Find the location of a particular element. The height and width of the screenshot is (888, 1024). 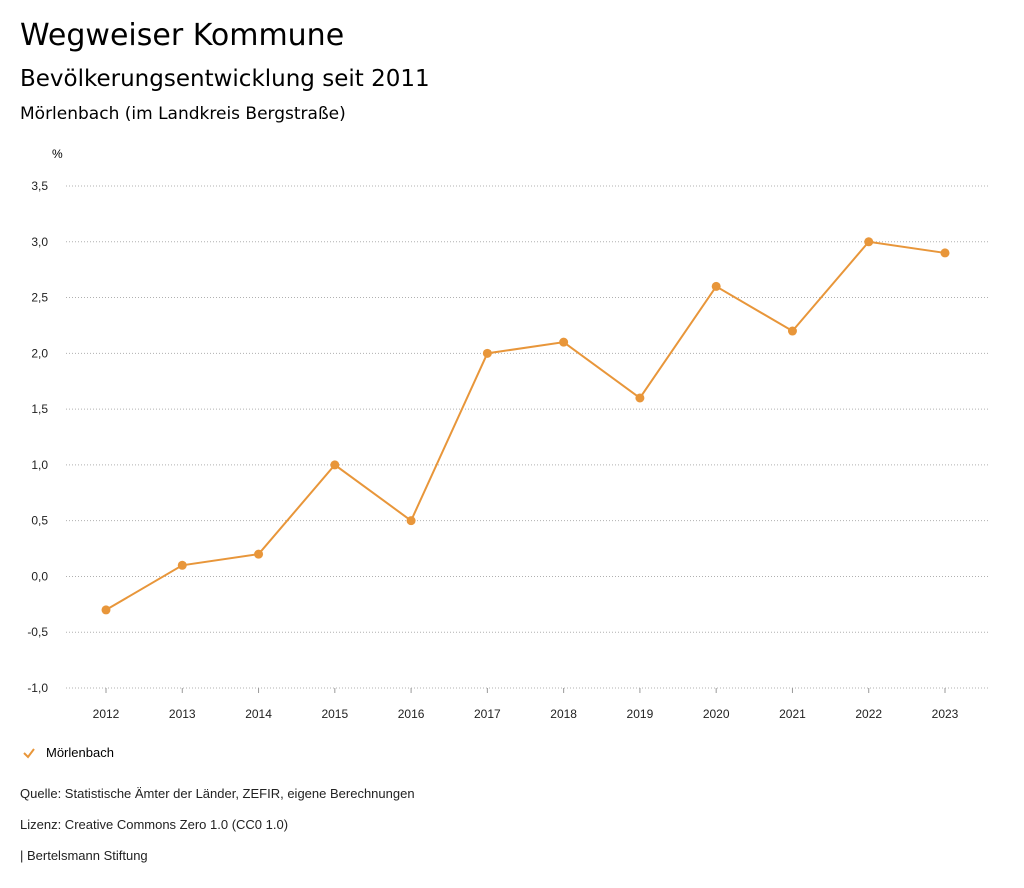

x-tick-label: 2015 is located at coordinates (334, 714).